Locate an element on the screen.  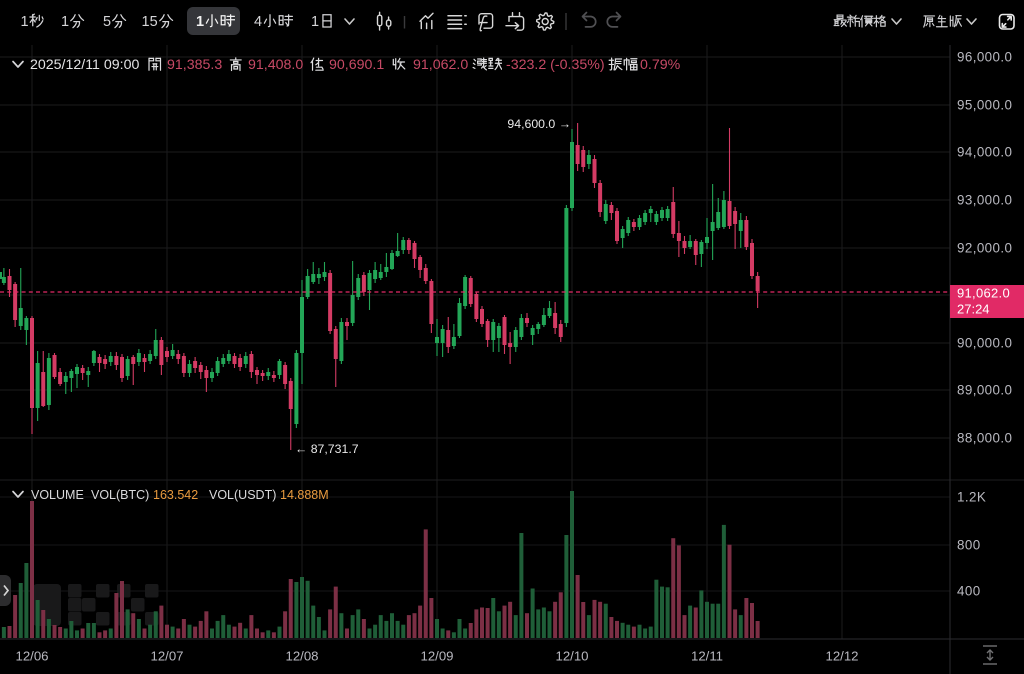
svg-text: ← 87,731.7 is located at coordinates (327, 449).